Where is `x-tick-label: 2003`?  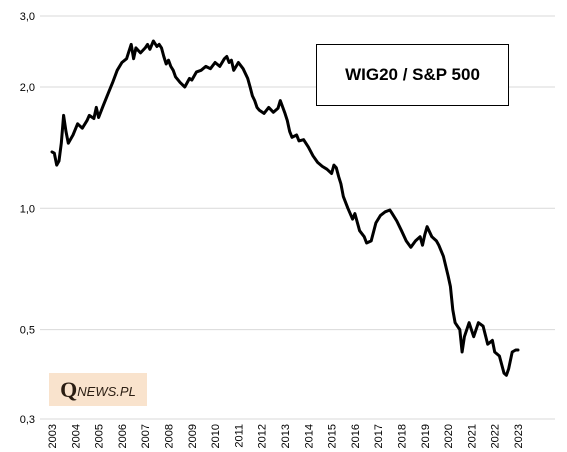
x-tick-label: 2003 is located at coordinates (53, 436).